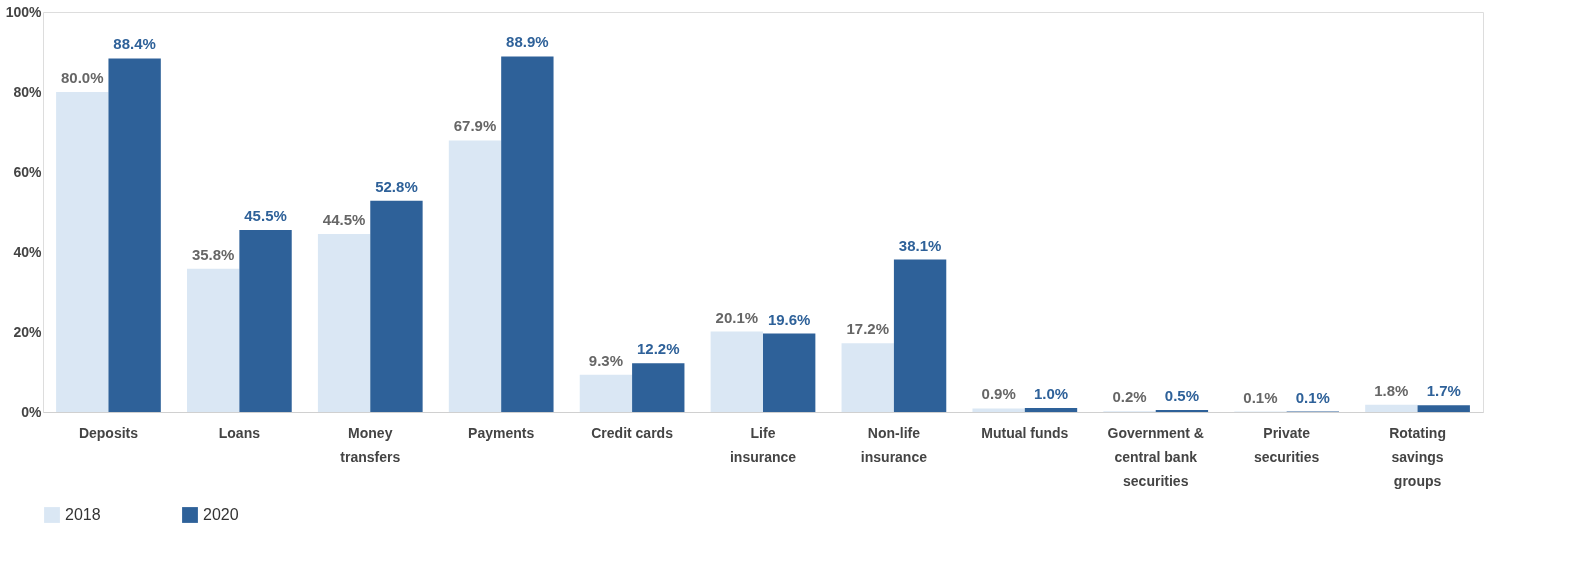 The image size is (1595, 586). What do you see at coordinates (265, 215) in the screenshot?
I see `data-label: 45.5%` at bounding box center [265, 215].